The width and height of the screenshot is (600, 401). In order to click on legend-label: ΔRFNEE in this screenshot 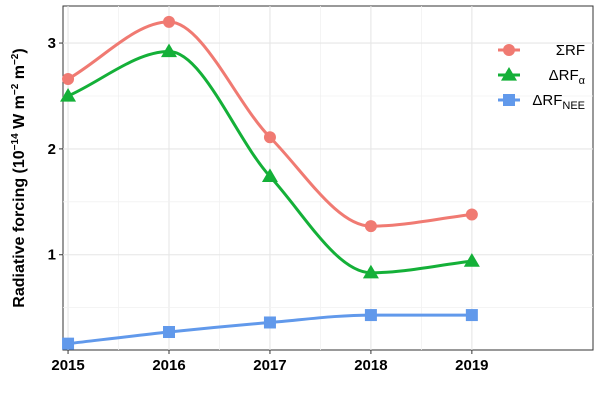, I will do `click(558, 102)`.